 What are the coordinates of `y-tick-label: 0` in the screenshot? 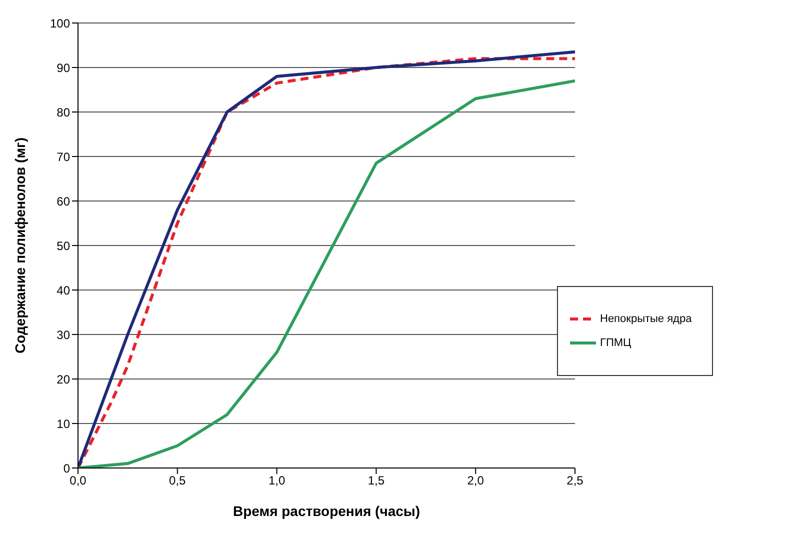 It's located at (66, 468).